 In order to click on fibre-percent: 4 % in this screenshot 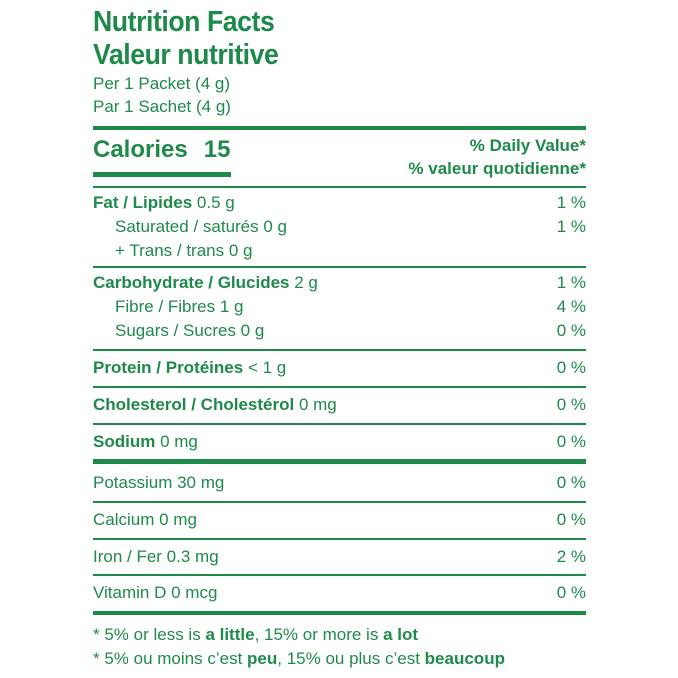, I will do `click(571, 306)`.